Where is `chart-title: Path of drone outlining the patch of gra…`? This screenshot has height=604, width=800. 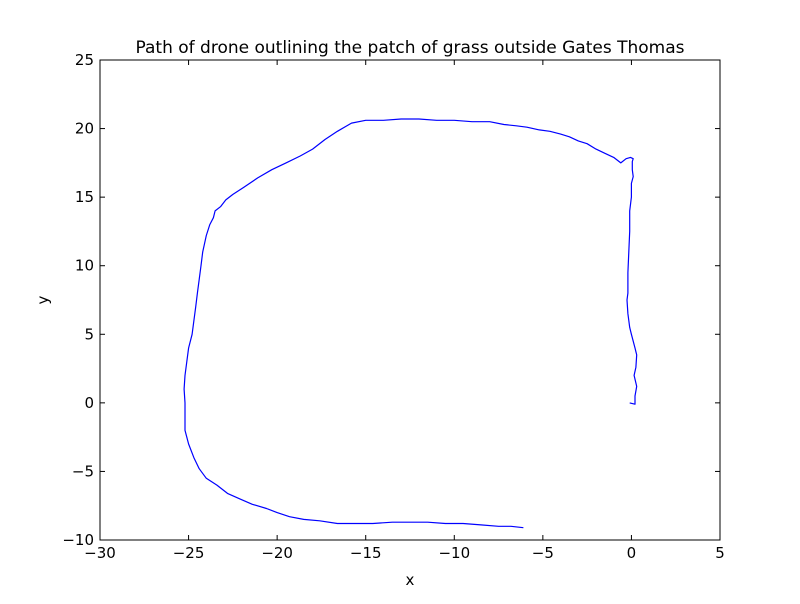 chart-title: Path of drone outlining the patch of gra… is located at coordinates (410, 48).